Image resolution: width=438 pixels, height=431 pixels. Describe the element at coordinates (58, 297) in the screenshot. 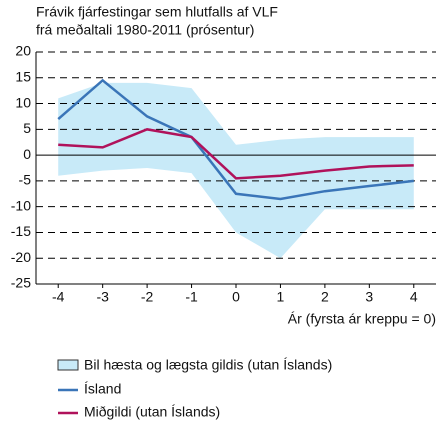

I see `x-tick-label: -4` at that location.